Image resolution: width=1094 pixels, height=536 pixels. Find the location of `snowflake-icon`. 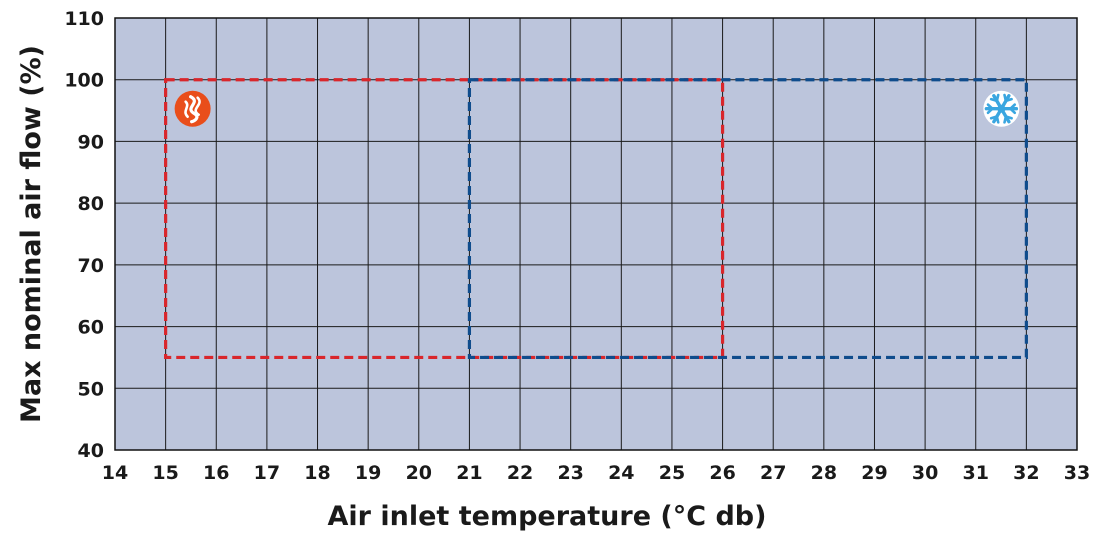

snowflake-icon is located at coordinates (1001, 108).